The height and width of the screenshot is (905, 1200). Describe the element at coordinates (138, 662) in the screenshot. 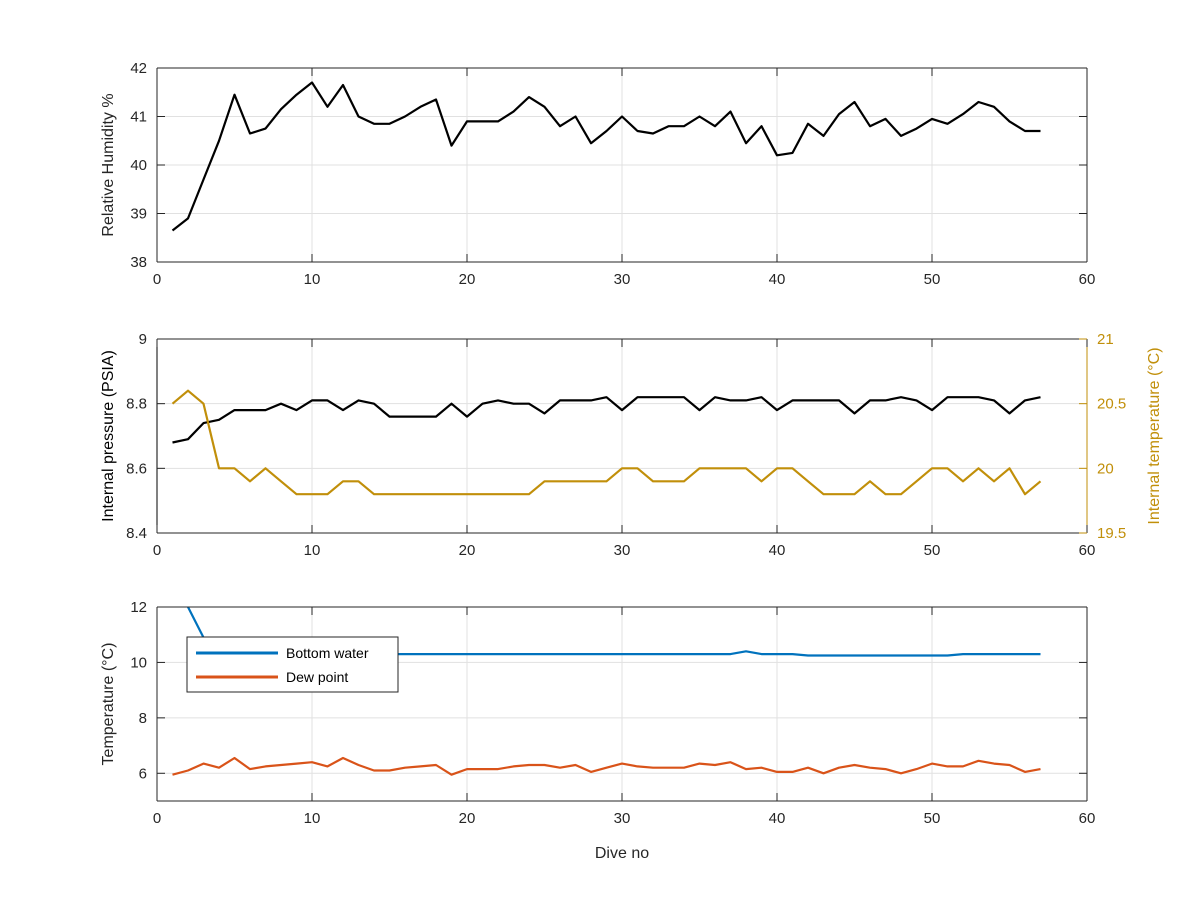

I see `y-tick-label: 10` at that location.